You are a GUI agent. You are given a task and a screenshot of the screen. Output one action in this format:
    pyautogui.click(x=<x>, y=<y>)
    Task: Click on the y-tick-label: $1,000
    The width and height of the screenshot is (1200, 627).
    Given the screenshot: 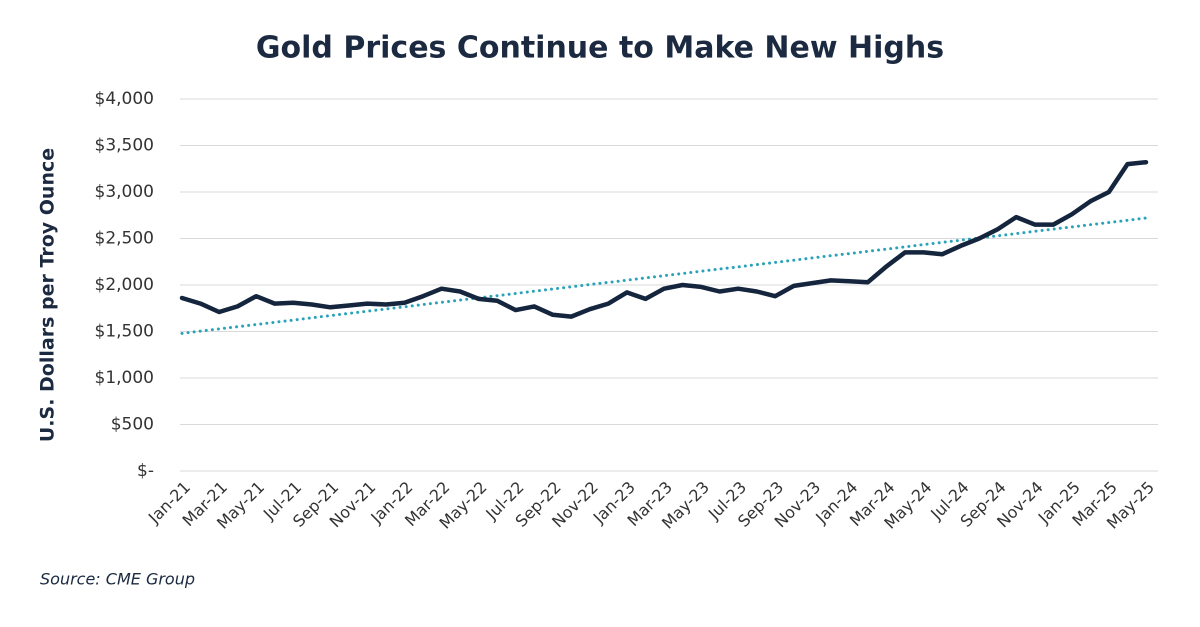 What is the action you would take?
    pyautogui.click(x=124, y=378)
    